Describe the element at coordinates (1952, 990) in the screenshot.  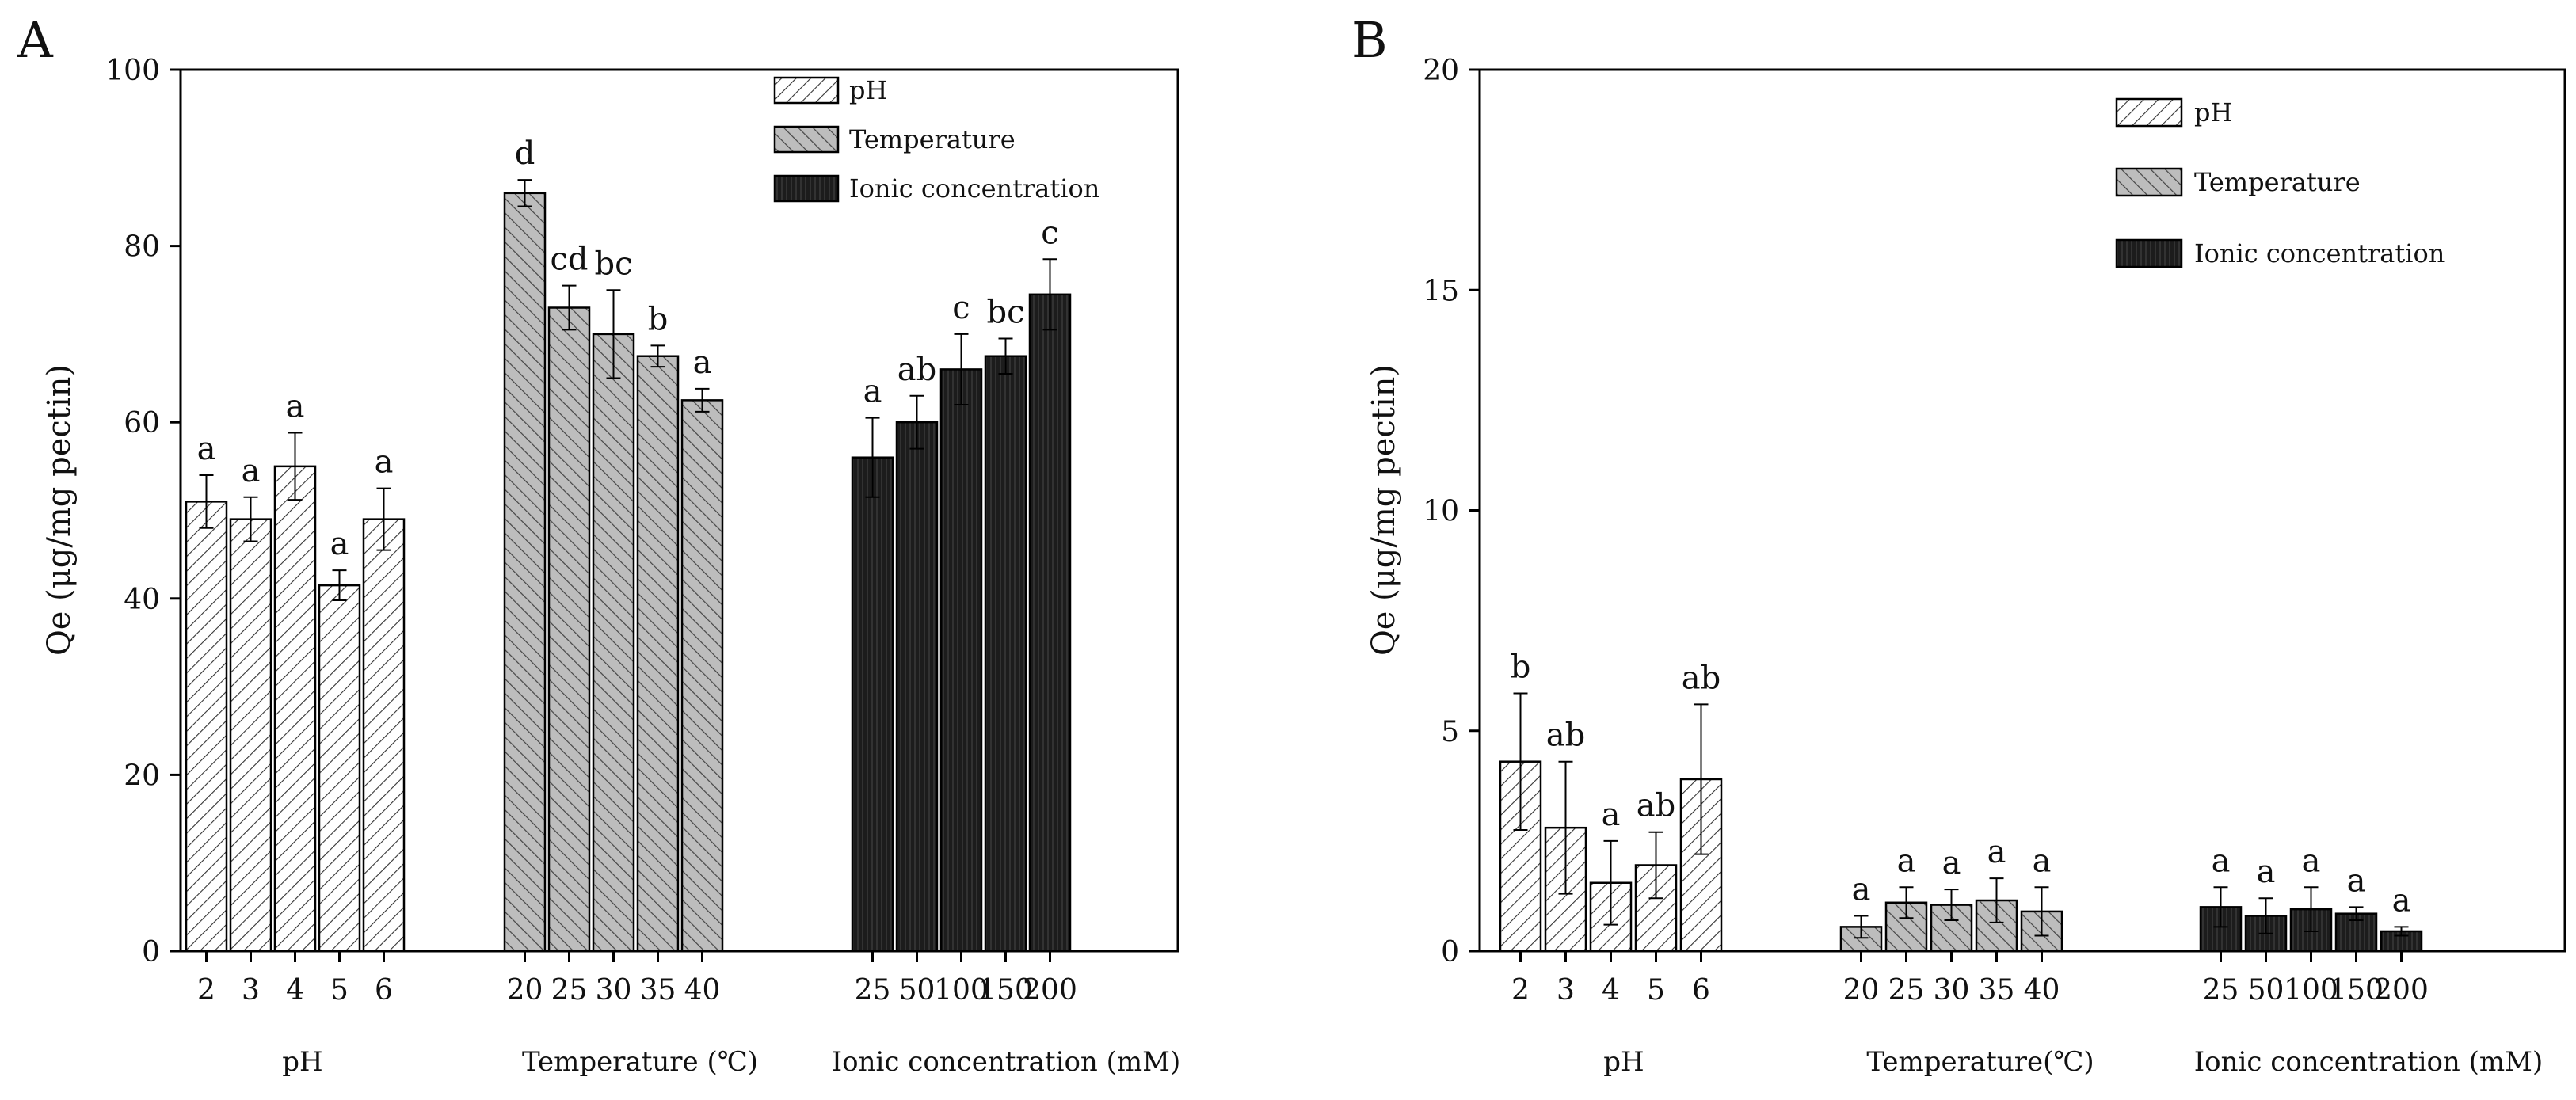
I see `x-tick-label: 30` at that location.